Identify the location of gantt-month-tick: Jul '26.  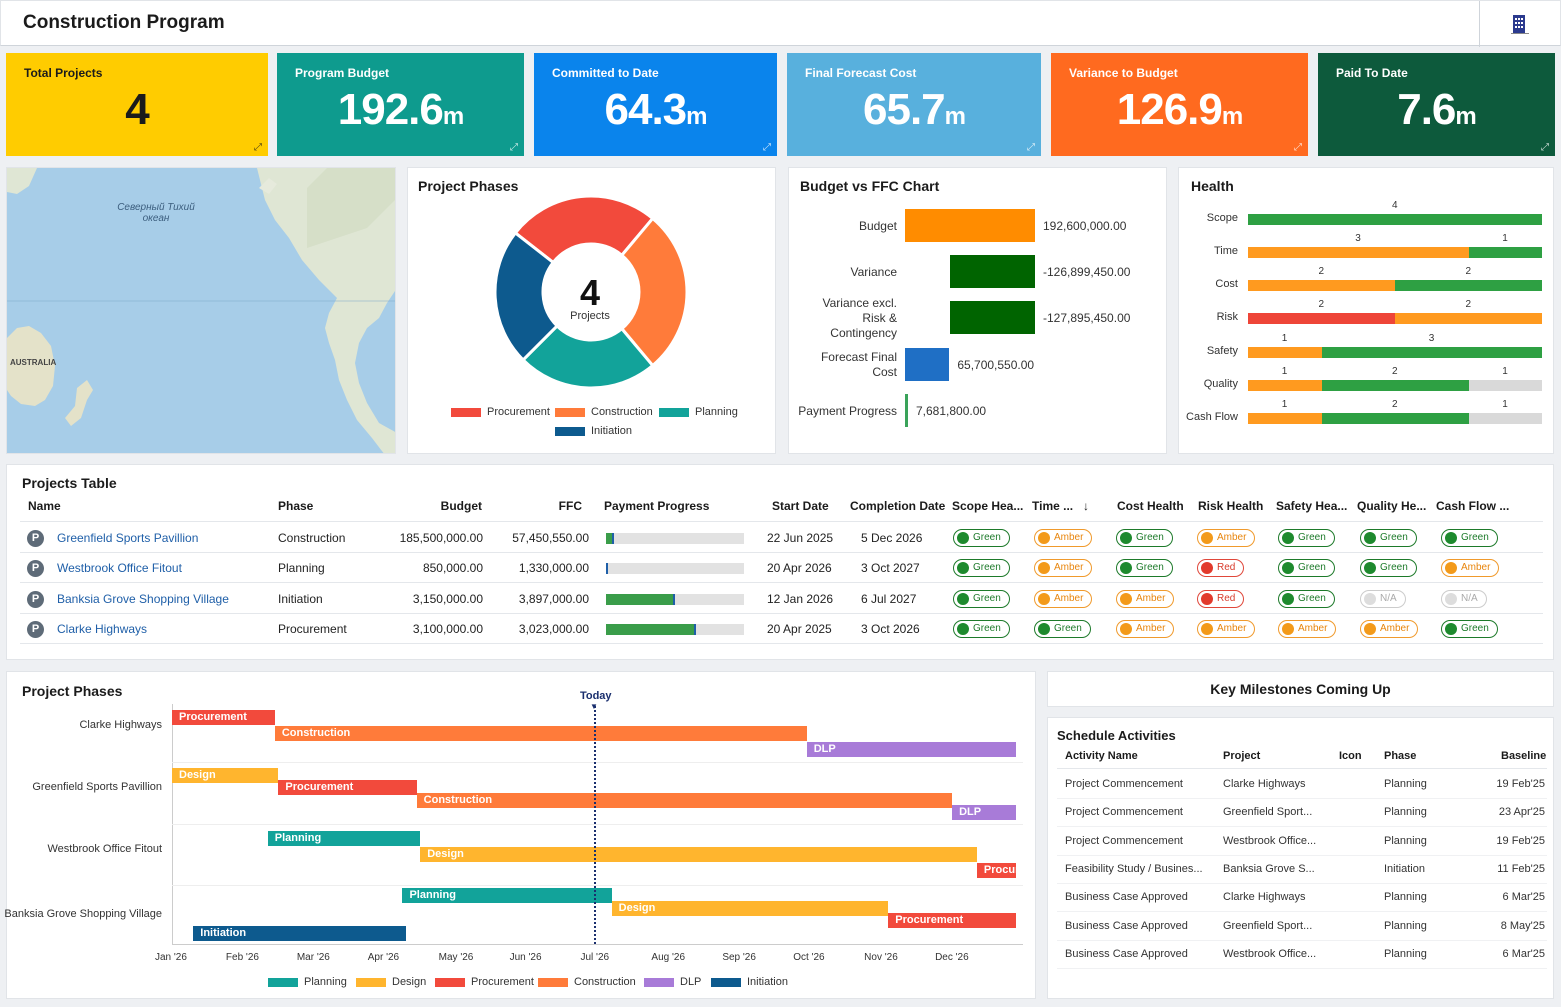
(595, 957).